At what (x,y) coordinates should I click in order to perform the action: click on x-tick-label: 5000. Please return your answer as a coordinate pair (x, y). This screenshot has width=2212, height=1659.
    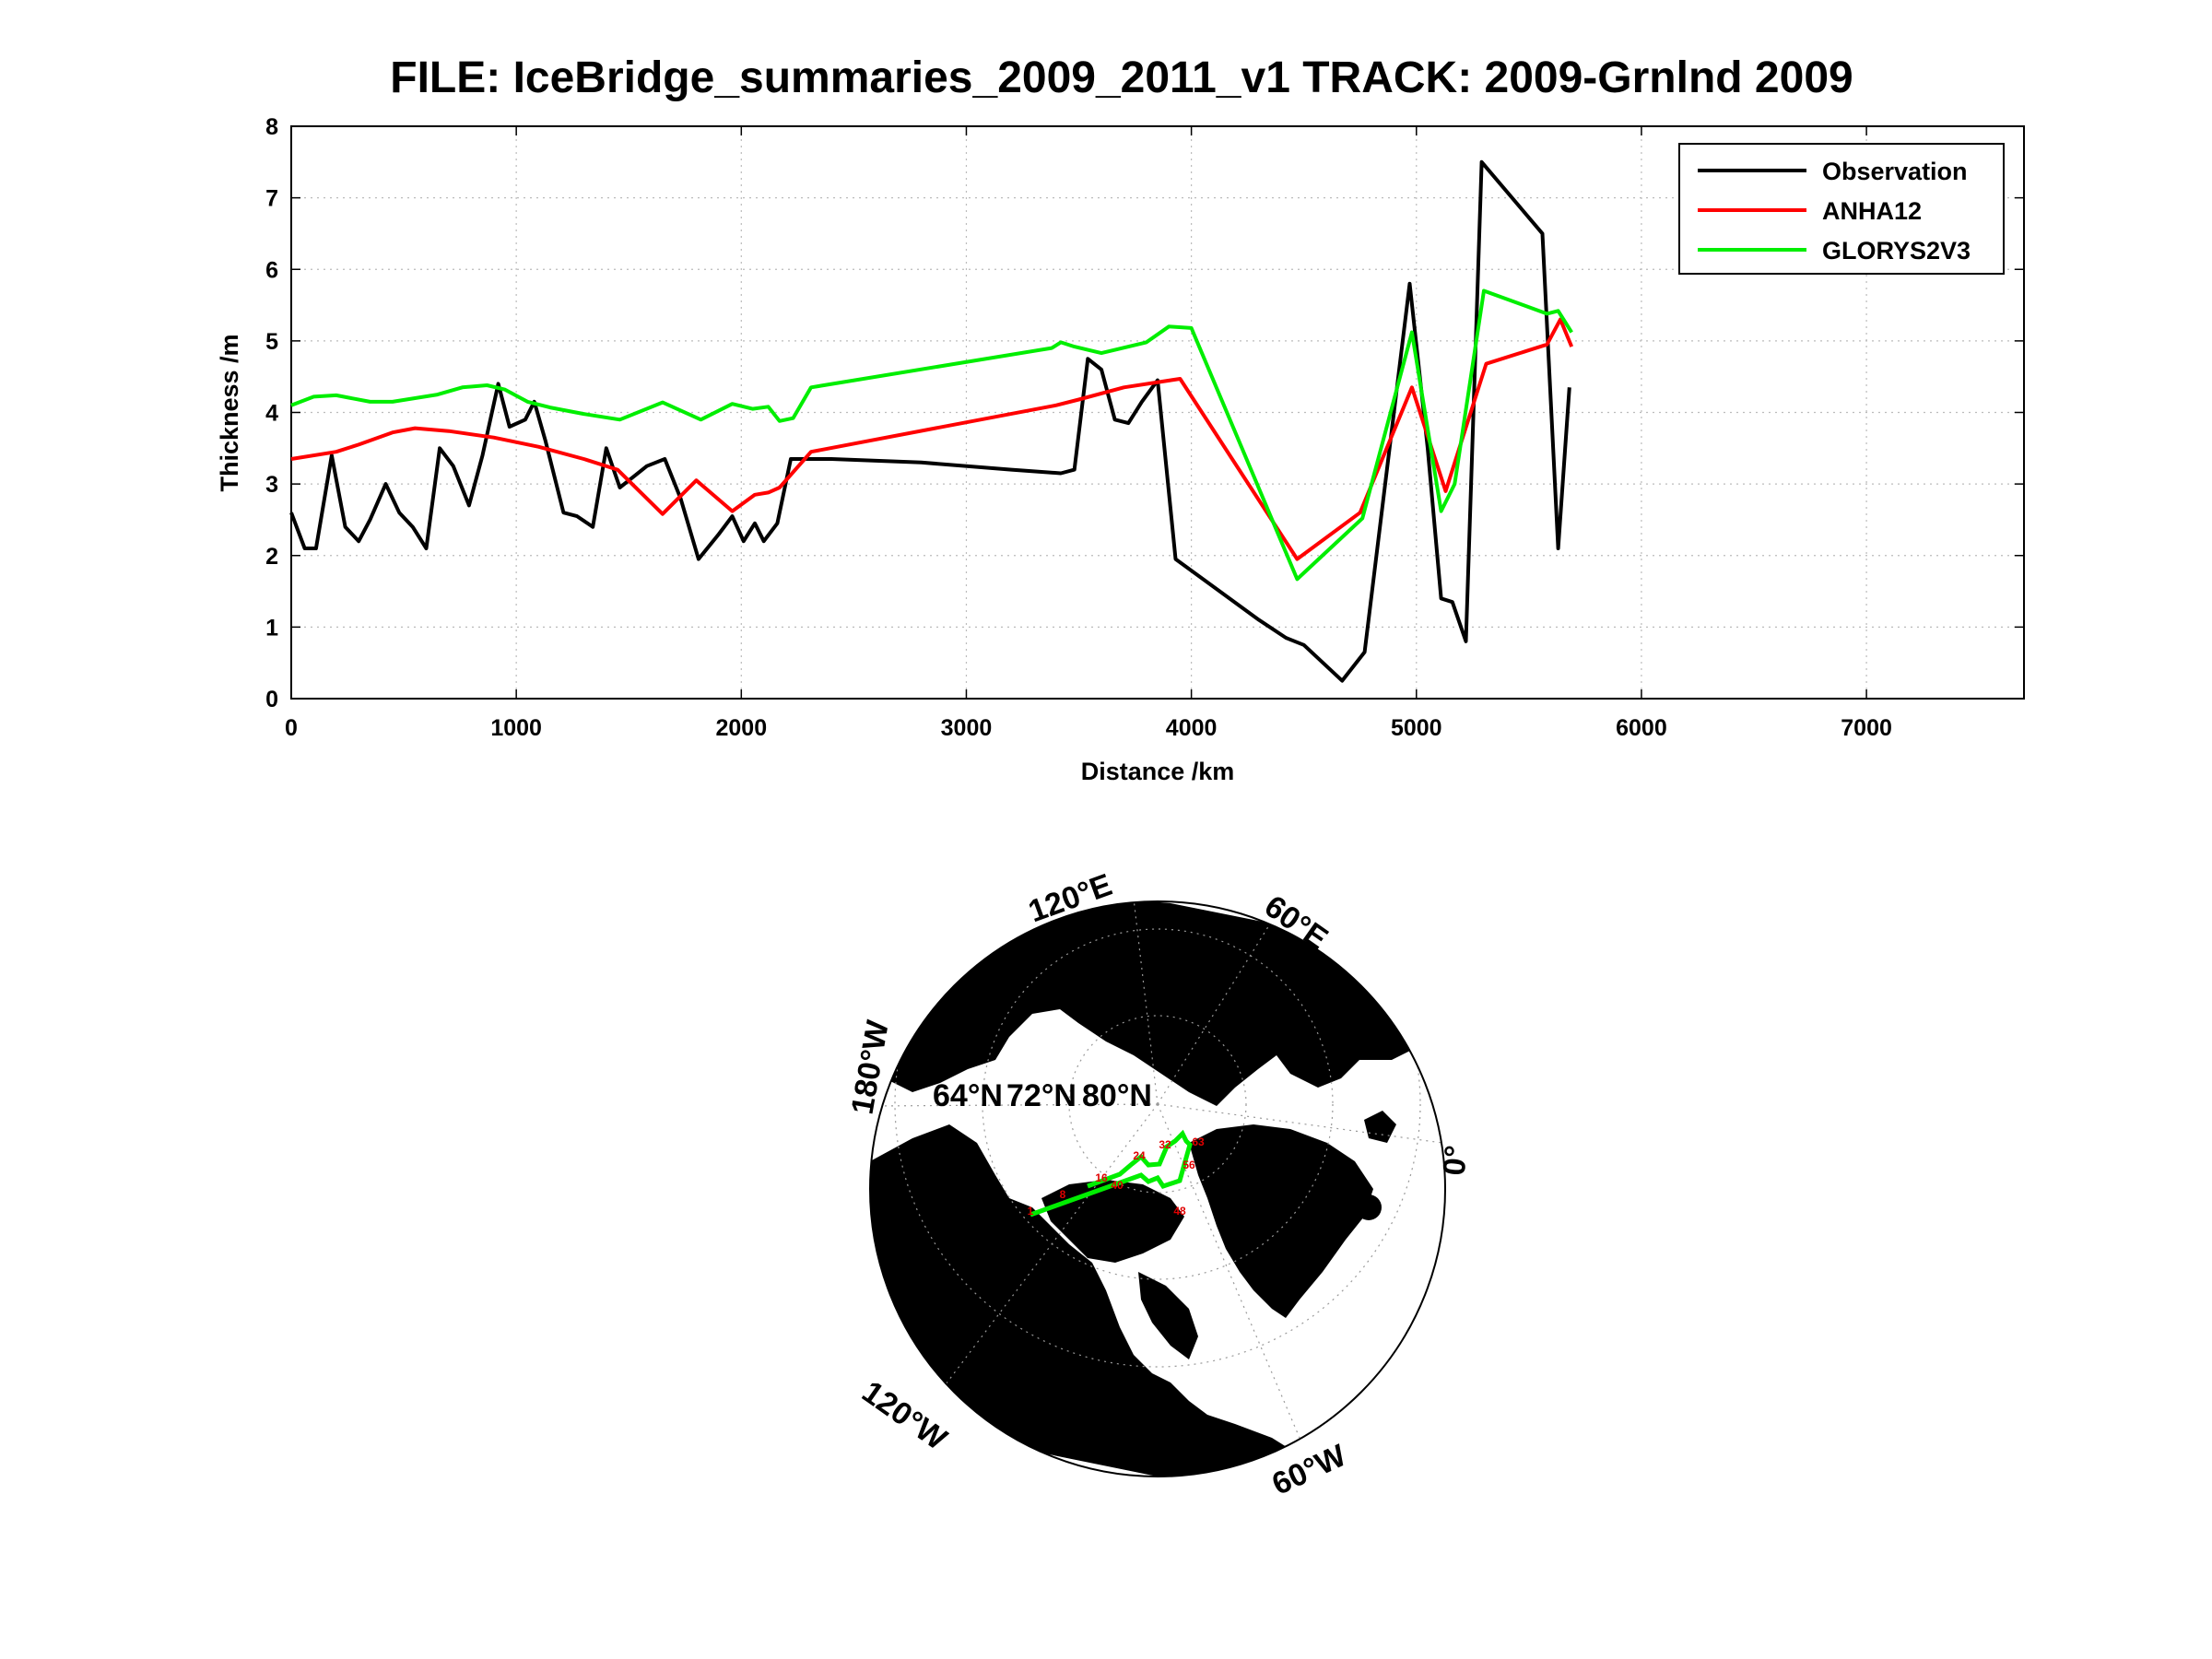
    Looking at the image, I should click on (1416, 728).